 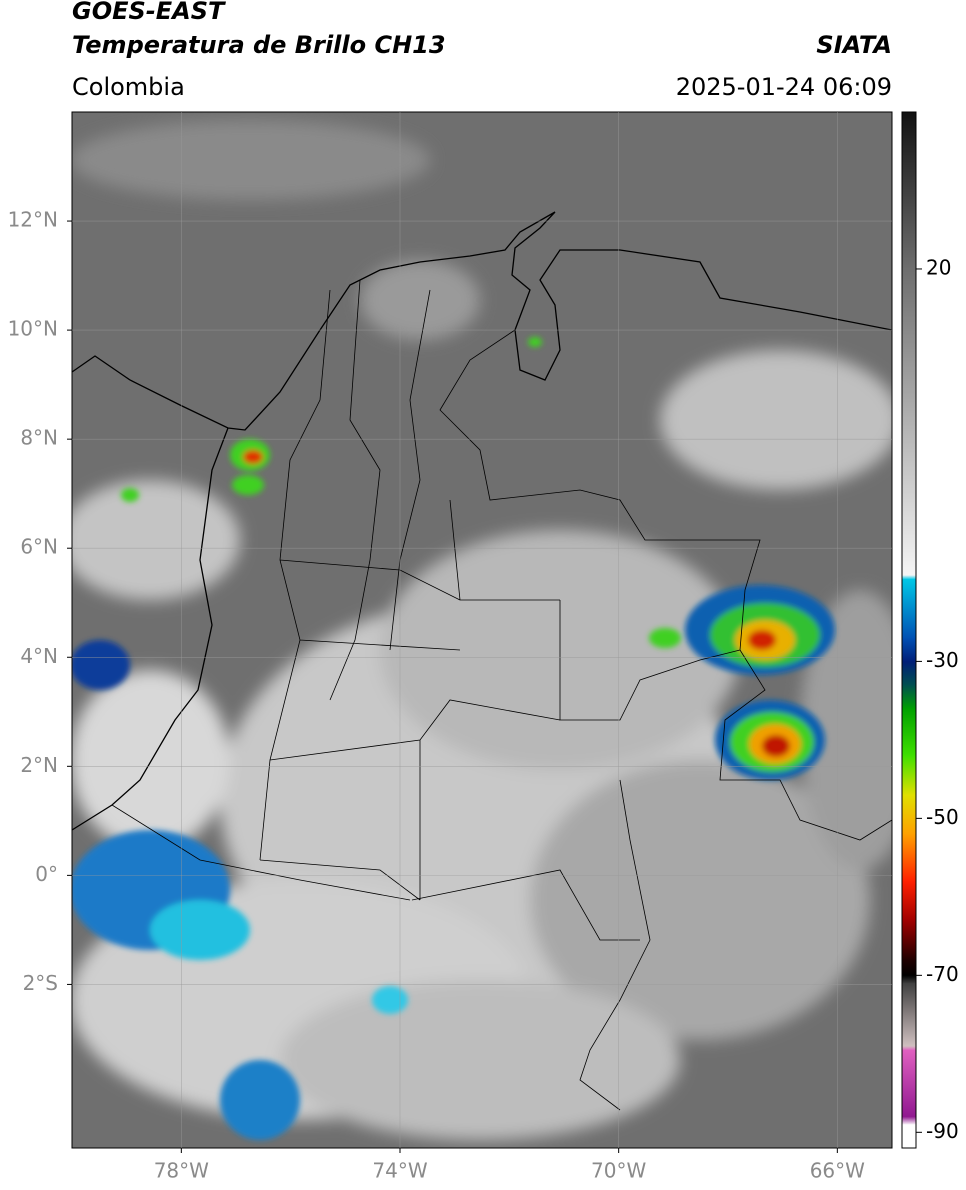 What do you see at coordinates (837, 1171) in the screenshot?
I see `x-tick-label: 66°W` at bounding box center [837, 1171].